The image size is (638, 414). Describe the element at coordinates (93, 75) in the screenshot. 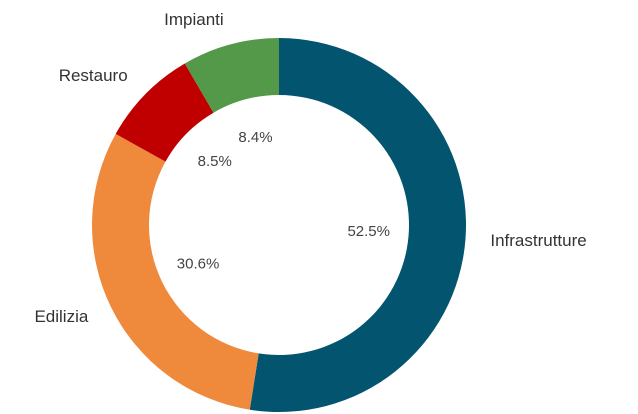

I see `category-label: Restauro` at that location.